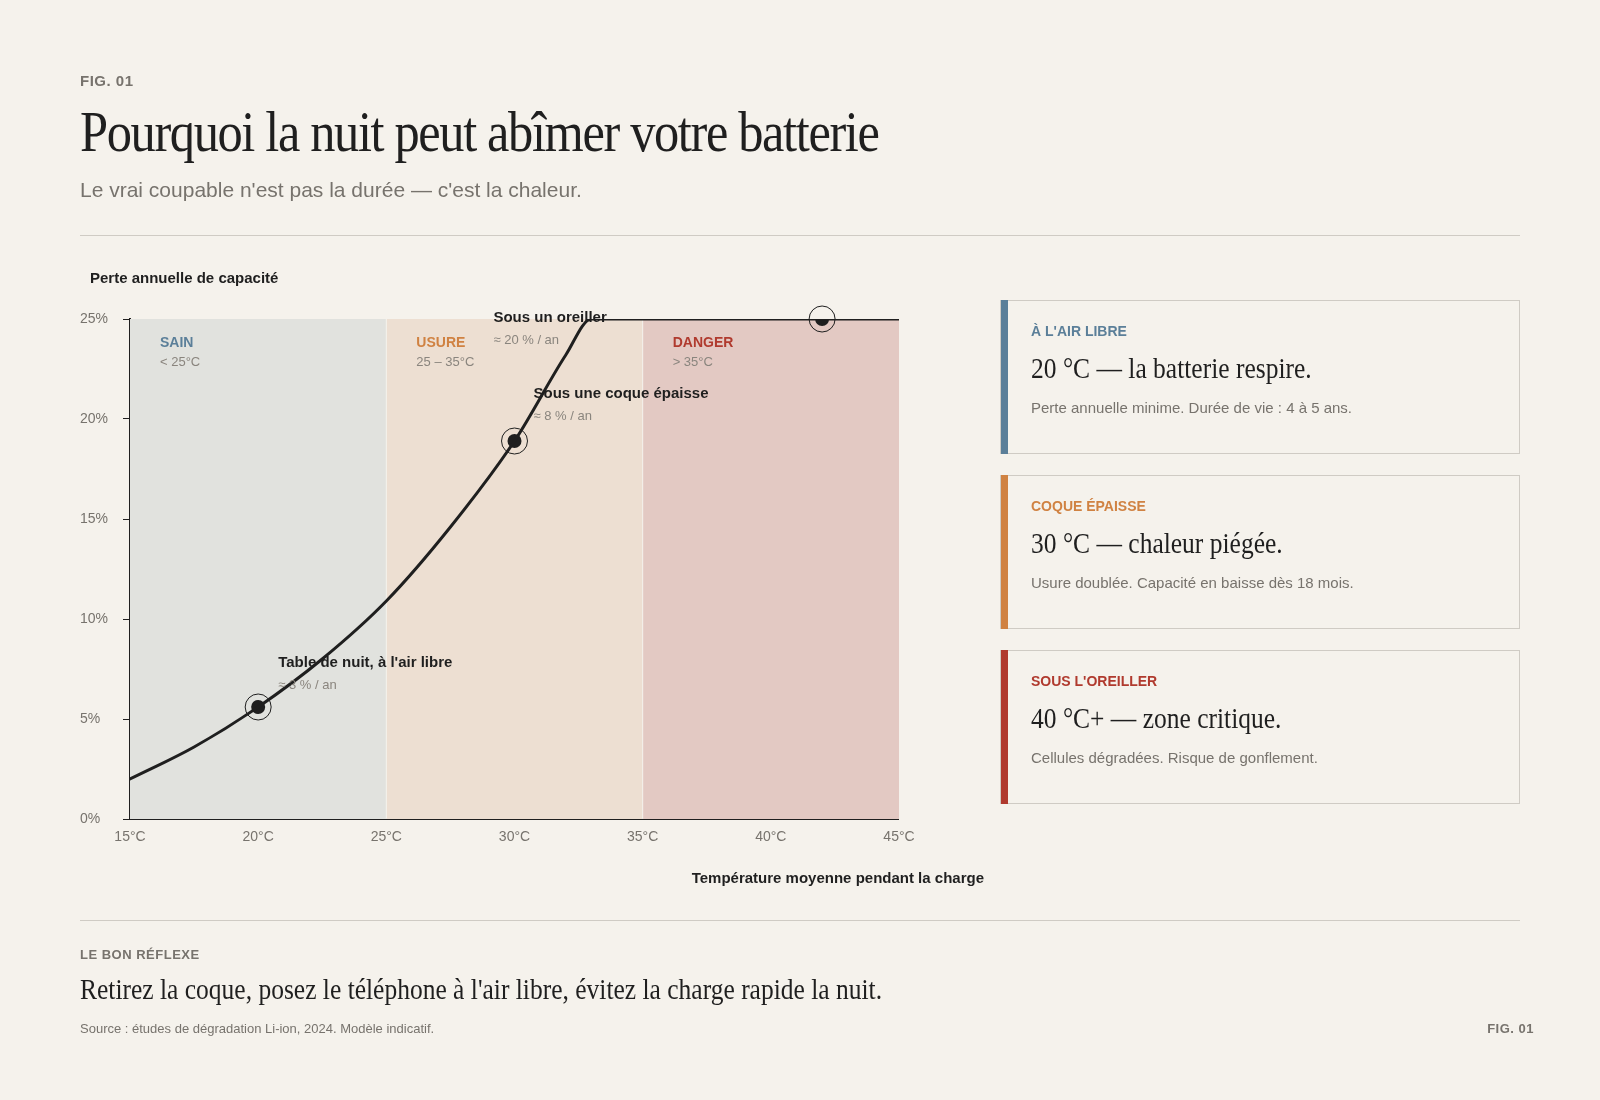 This screenshot has height=1100, width=1600. Describe the element at coordinates (899, 836) in the screenshot. I see `x-tick-label: 45°C` at that location.